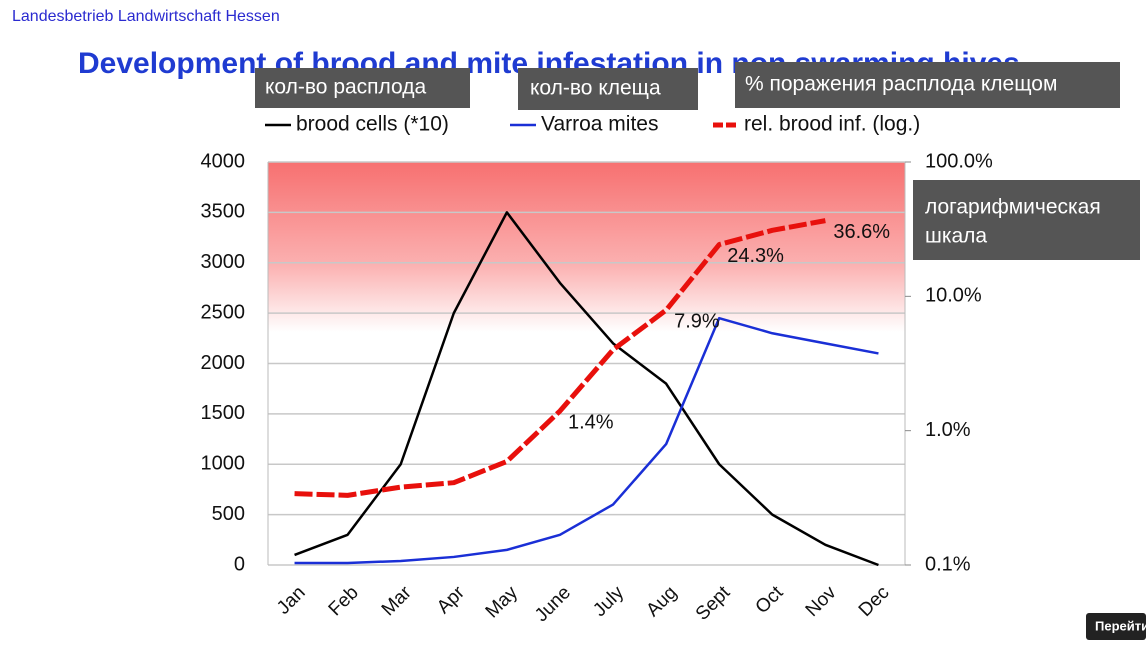 The height and width of the screenshot is (645, 1146). I want to click on x-tick-label: Sept, so click(713, 603).